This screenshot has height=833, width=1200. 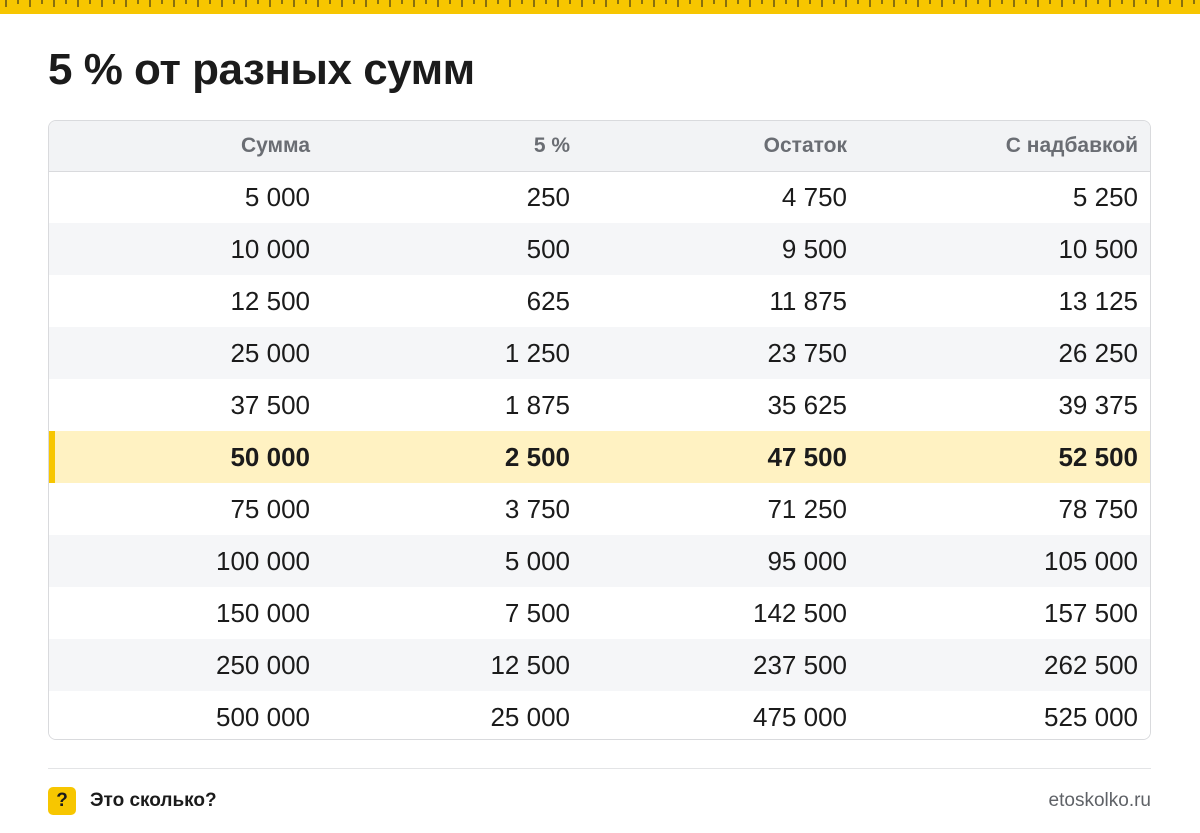 I want to click on brand: ? Это сколько?, so click(x=132, y=801).